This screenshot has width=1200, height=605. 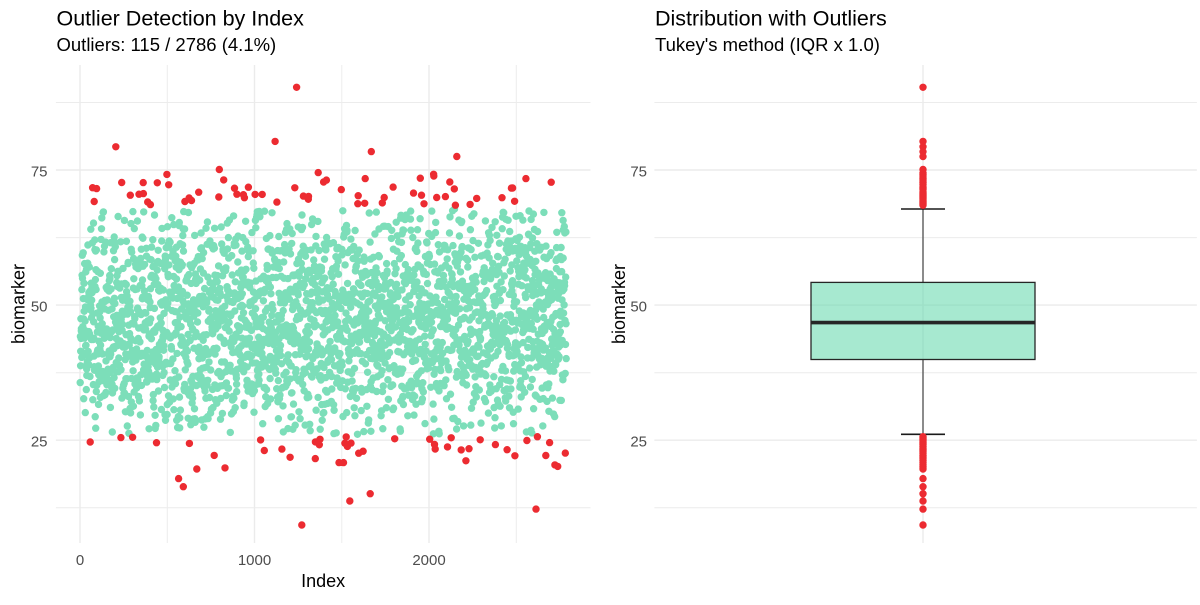 What do you see at coordinates (771, 19) in the screenshot?
I see `svg-text: Distribution with Outliers` at bounding box center [771, 19].